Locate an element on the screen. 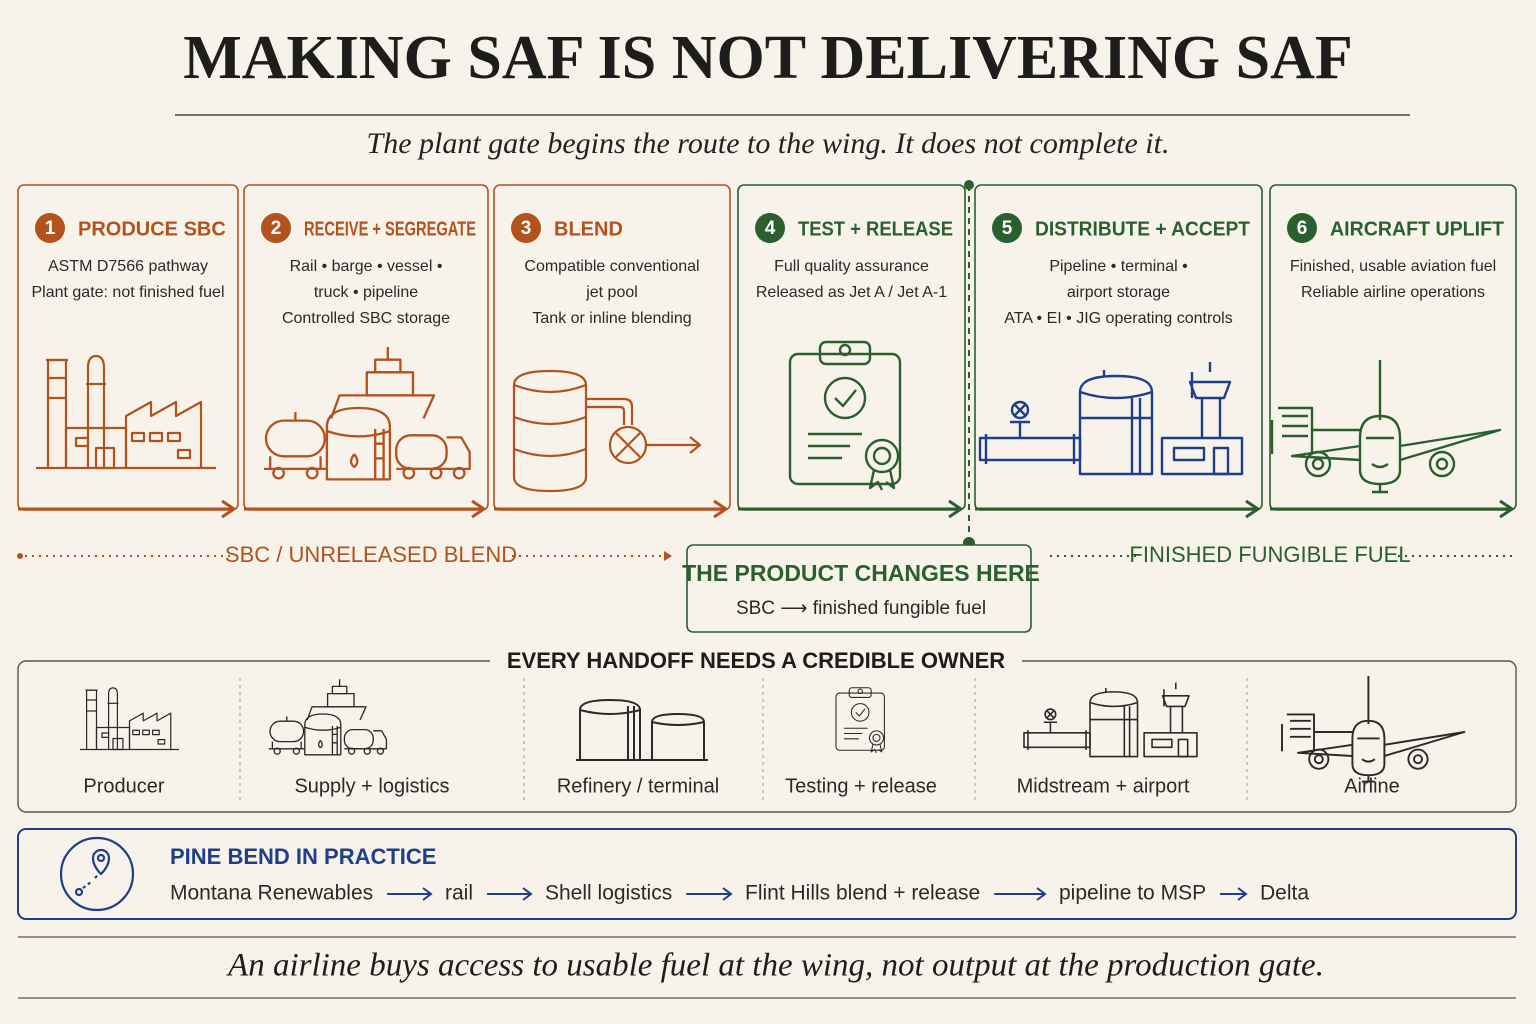  step-line: ASTM D7566 pathway is located at coordinates (128, 266).